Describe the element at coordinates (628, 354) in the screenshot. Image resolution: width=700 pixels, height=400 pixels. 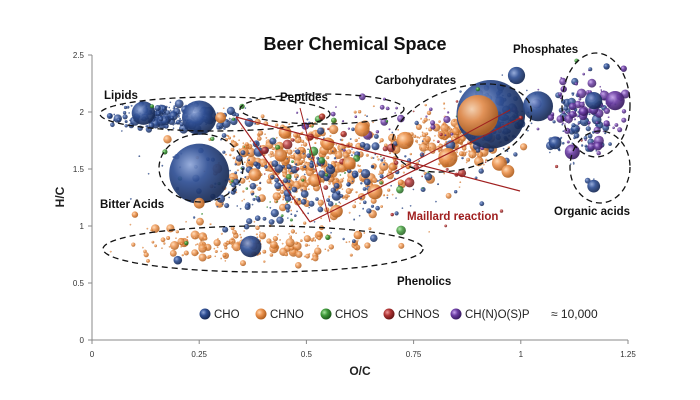
I see `x-tick-label: 1.25` at that location.